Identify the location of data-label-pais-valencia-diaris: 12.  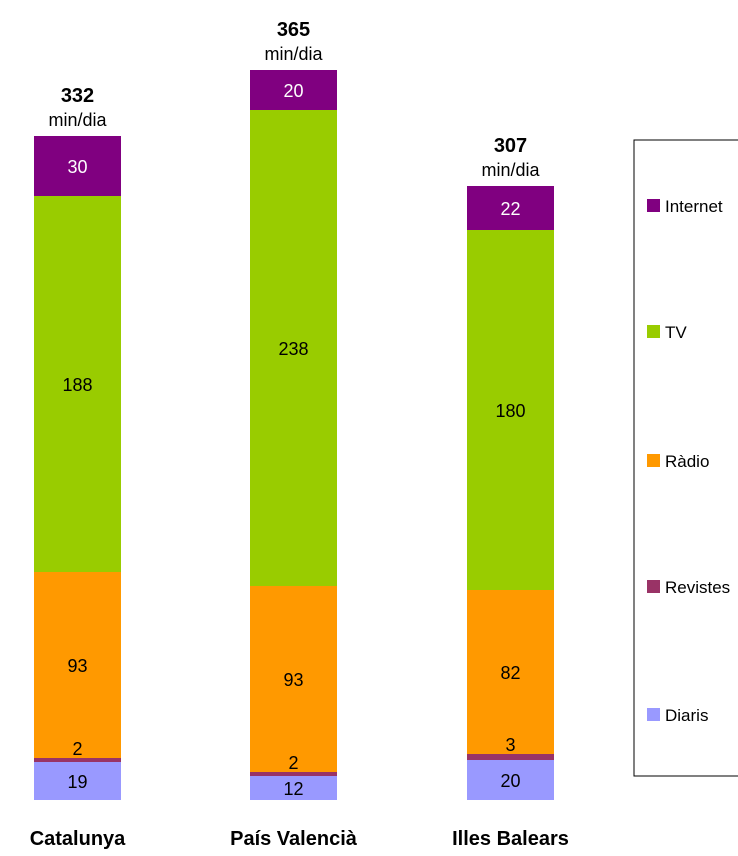
(293, 789).